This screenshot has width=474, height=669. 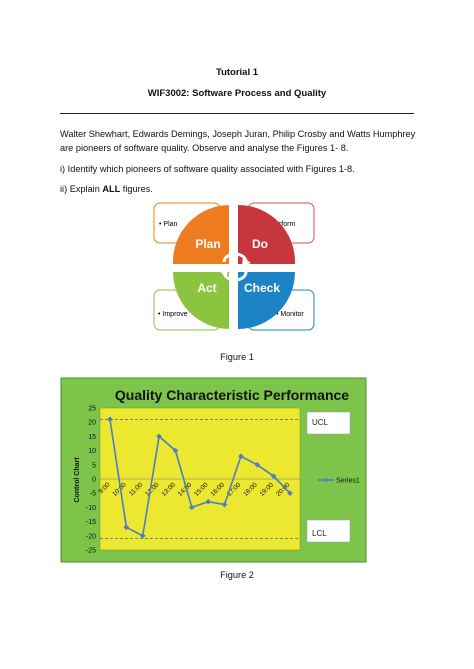 What do you see at coordinates (237, 113) in the screenshot?
I see `horizontal-rule` at bounding box center [237, 113].